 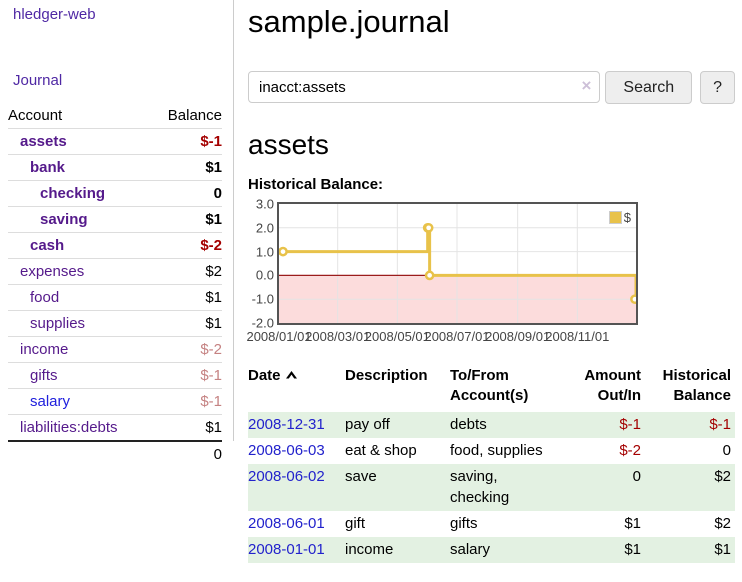 What do you see at coordinates (115, 453) in the screenshot?
I see `accounts-total-row: 0` at bounding box center [115, 453].